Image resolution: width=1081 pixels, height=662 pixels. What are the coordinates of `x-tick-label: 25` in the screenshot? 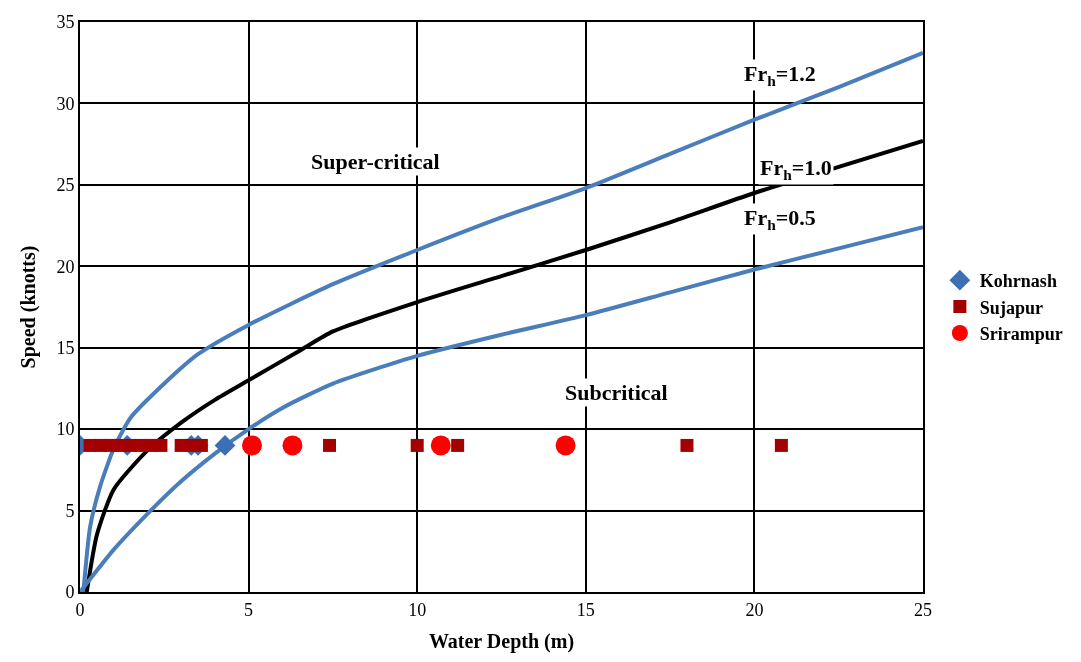 It's located at (923, 609).